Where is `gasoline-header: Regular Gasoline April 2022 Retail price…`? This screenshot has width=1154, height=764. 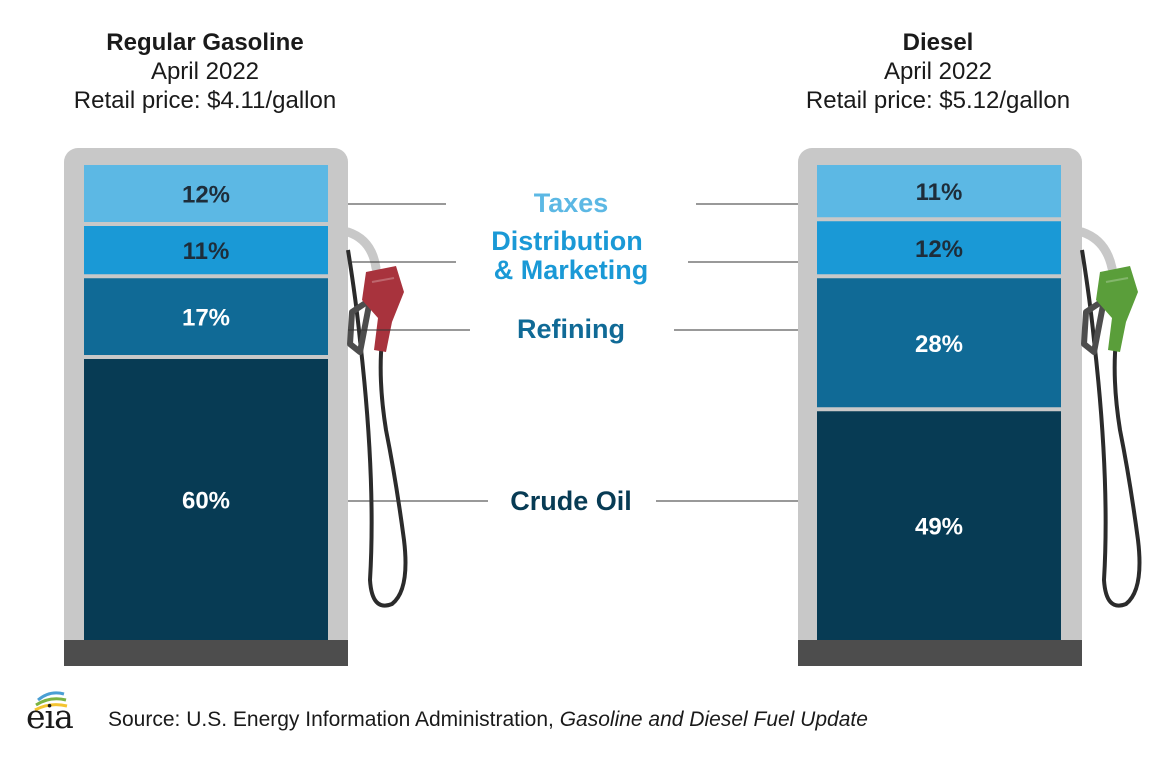 gasoline-header: Regular Gasoline April 2022 Retail price… is located at coordinates (205, 71).